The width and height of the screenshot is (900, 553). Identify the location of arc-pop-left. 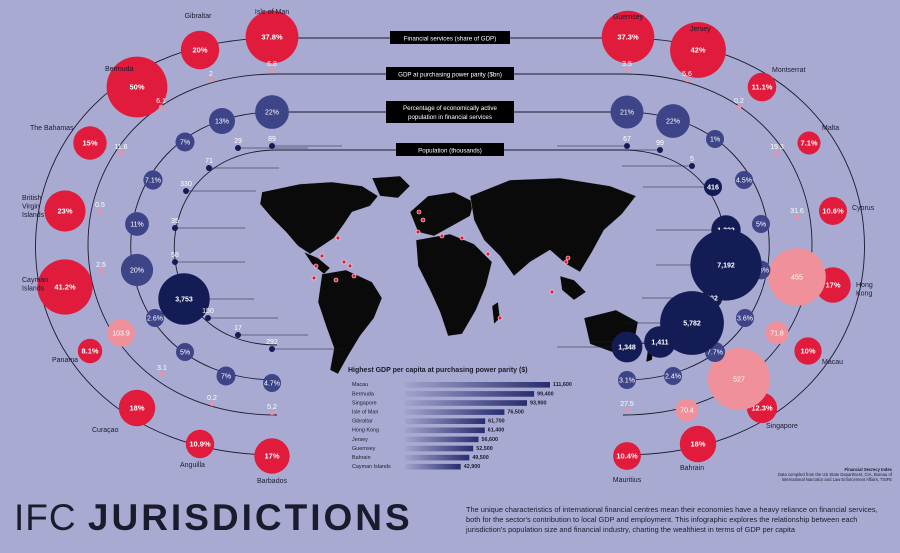
(225, 247).